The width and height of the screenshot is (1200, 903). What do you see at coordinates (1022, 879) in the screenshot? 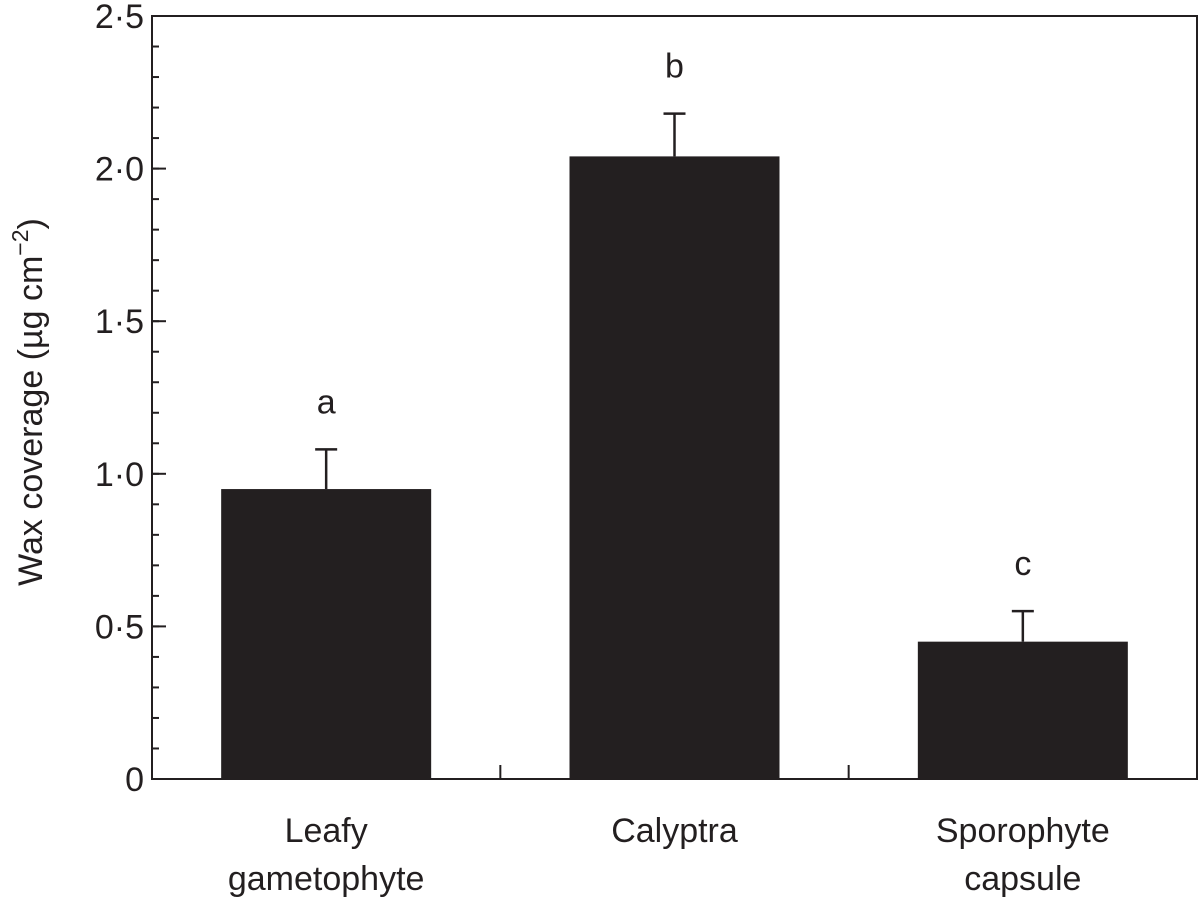
I see `x-category-label: capsule` at bounding box center [1022, 879].